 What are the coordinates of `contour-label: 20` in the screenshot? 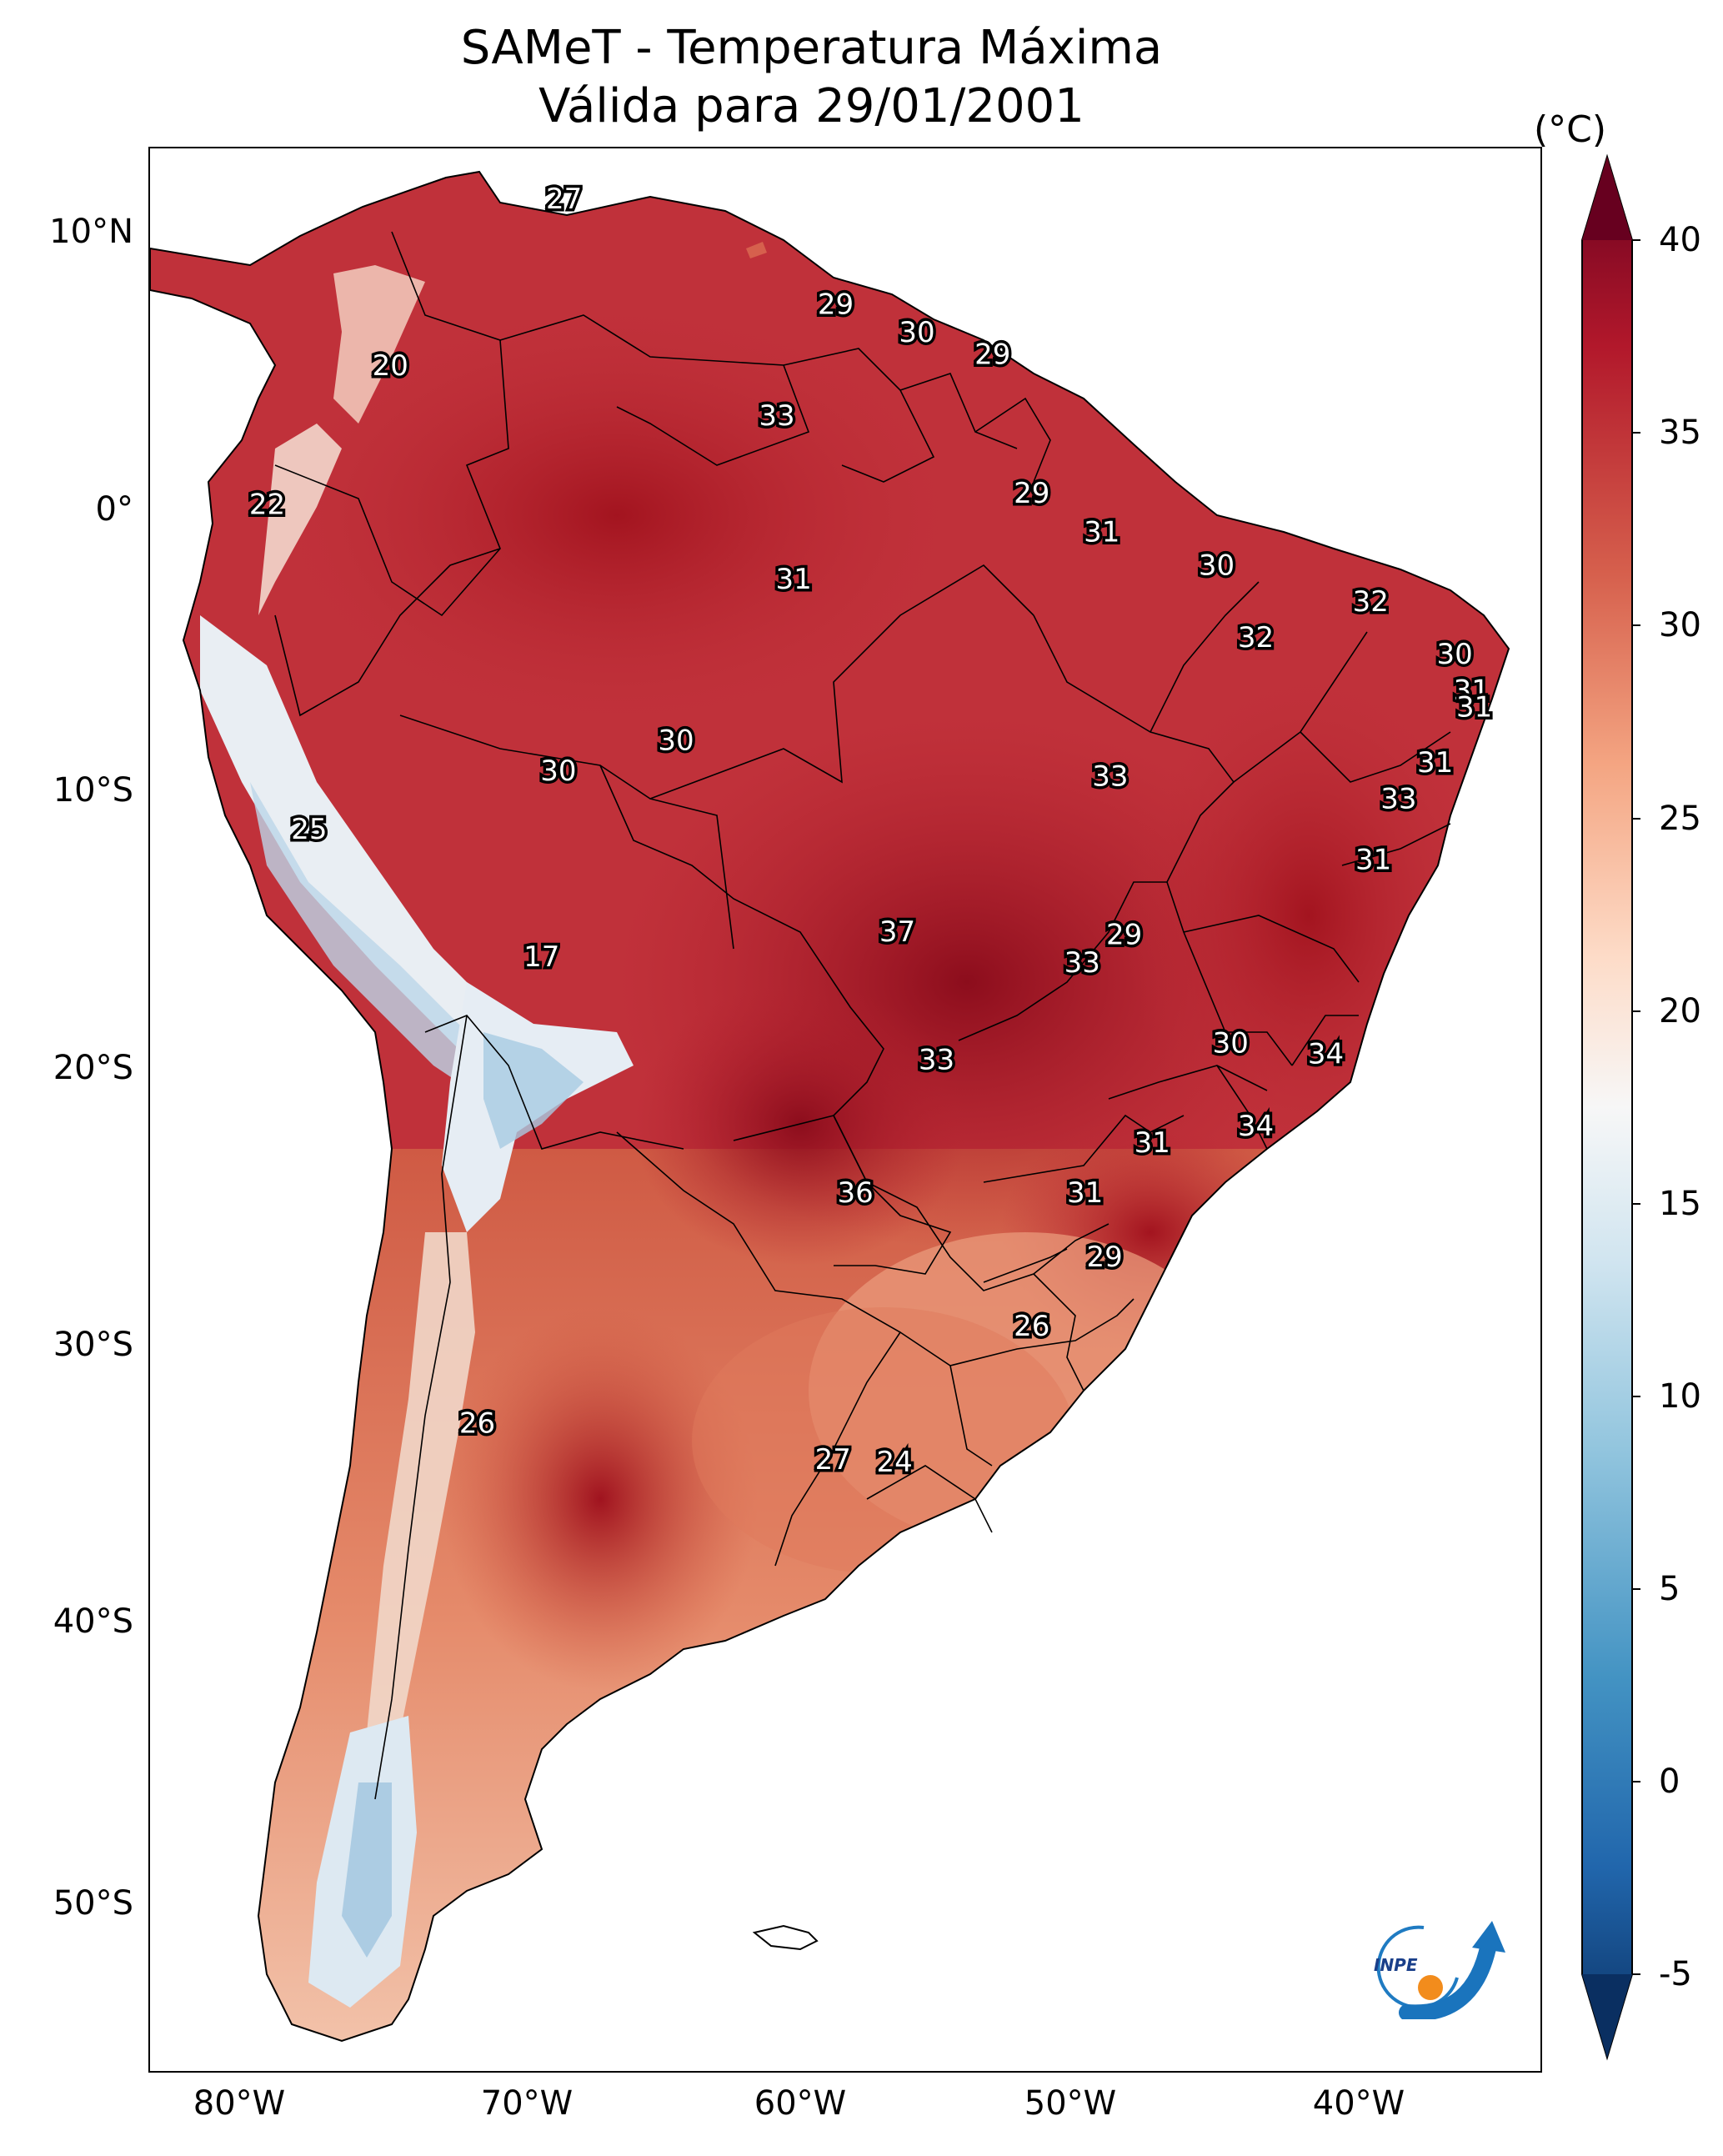 It's located at (390, 366).